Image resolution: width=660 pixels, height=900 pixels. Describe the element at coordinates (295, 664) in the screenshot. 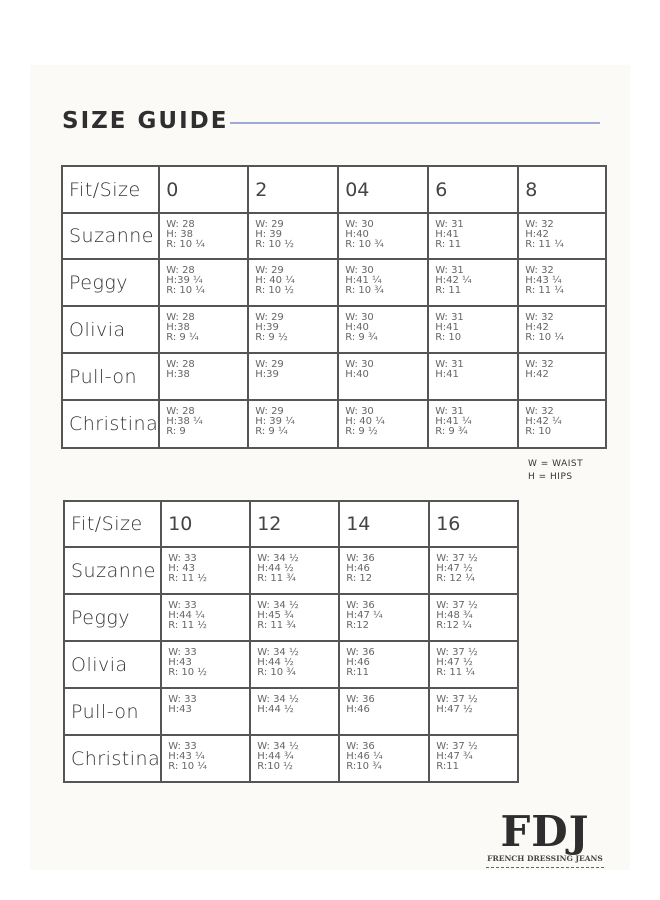

I see `measurement-cell: W: 34 ½ H:44 ½ R: 10 ¾` at that location.